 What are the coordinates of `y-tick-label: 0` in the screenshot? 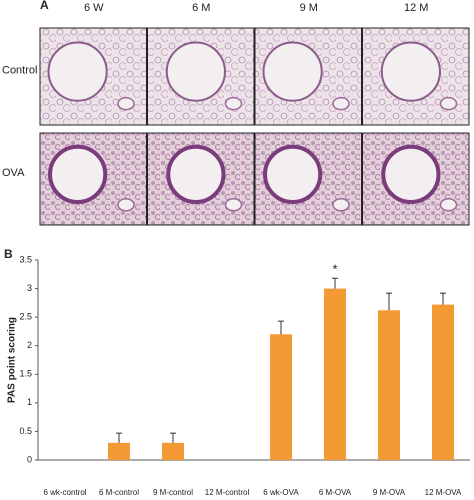 It's located at (29, 459).